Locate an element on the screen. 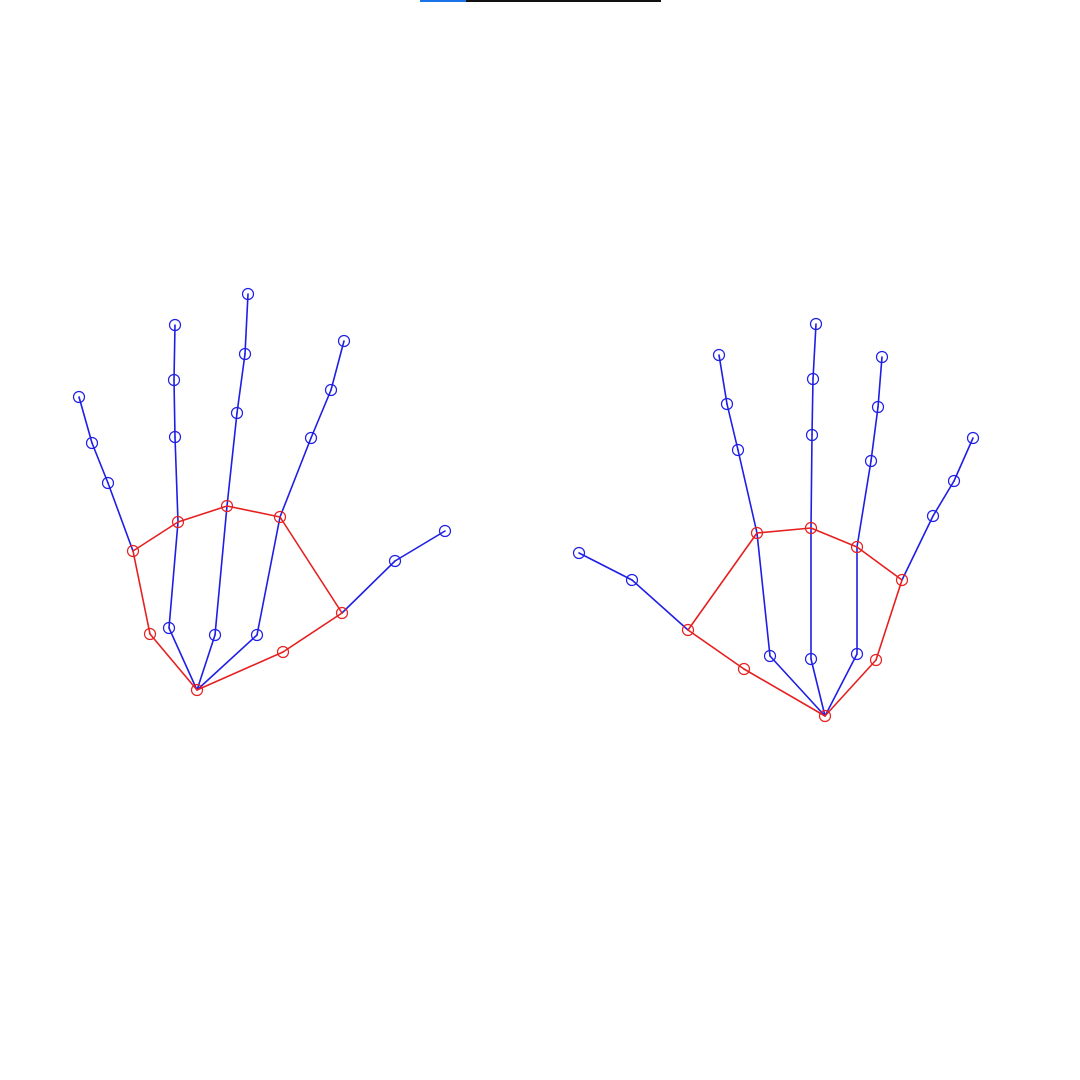 This screenshot has width=1080, height=1080. top-slider is located at coordinates (540, 1).